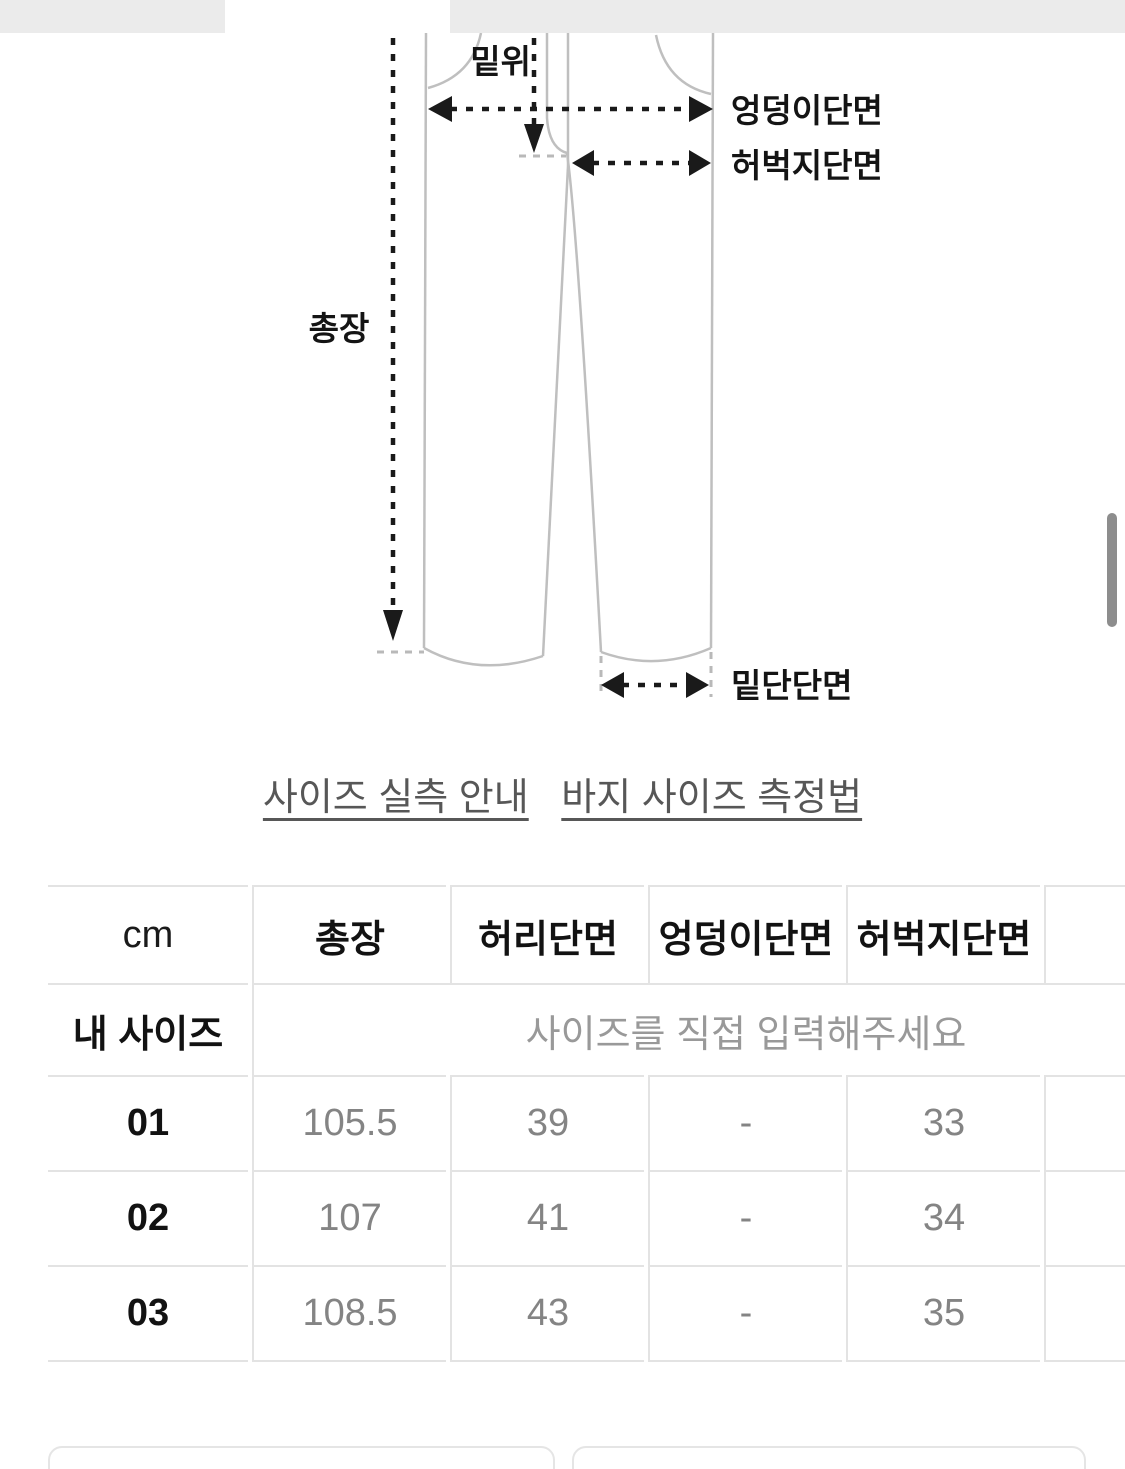  What do you see at coordinates (547, 1122) in the screenshot?
I see `cell-waist: 39` at bounding box center [547, 1122].